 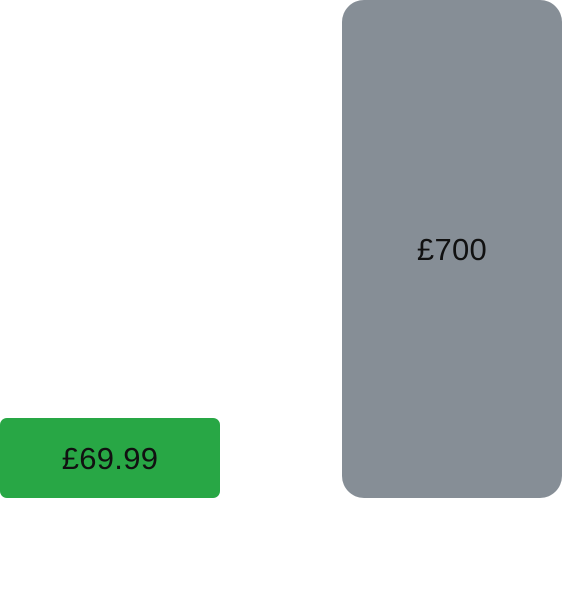 I want to click on price-label-premium: £700, so click(x=452, y=249).